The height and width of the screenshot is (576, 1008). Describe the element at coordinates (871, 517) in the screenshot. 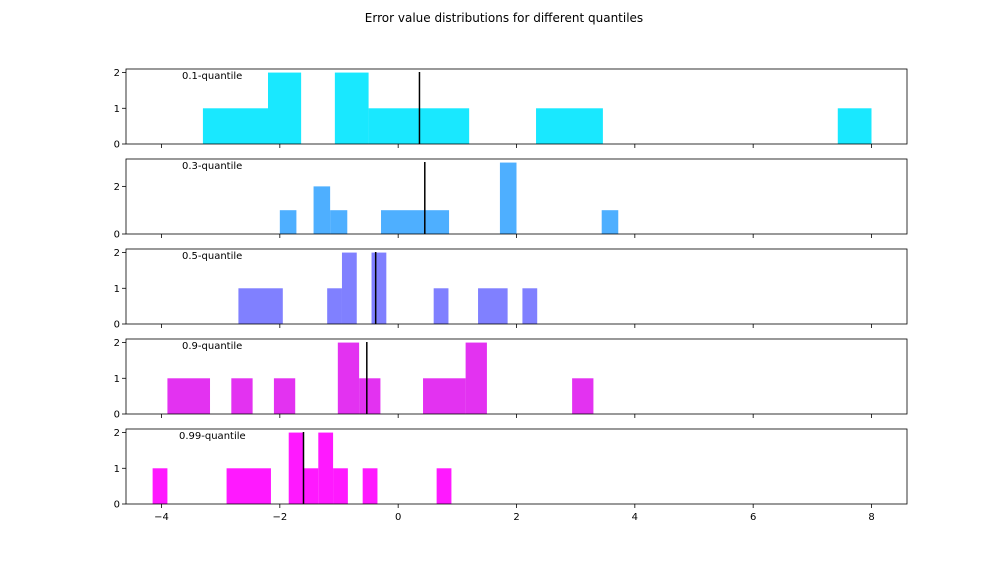

I see `x-tick-label: 8` at that location.